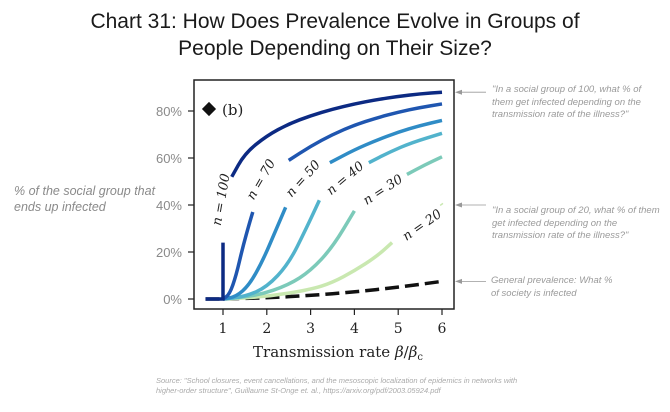 Image resolution: width=670 pixels, height=412 pixels. I want to click on series-label-n-20: n = 20, so click(422, 226).